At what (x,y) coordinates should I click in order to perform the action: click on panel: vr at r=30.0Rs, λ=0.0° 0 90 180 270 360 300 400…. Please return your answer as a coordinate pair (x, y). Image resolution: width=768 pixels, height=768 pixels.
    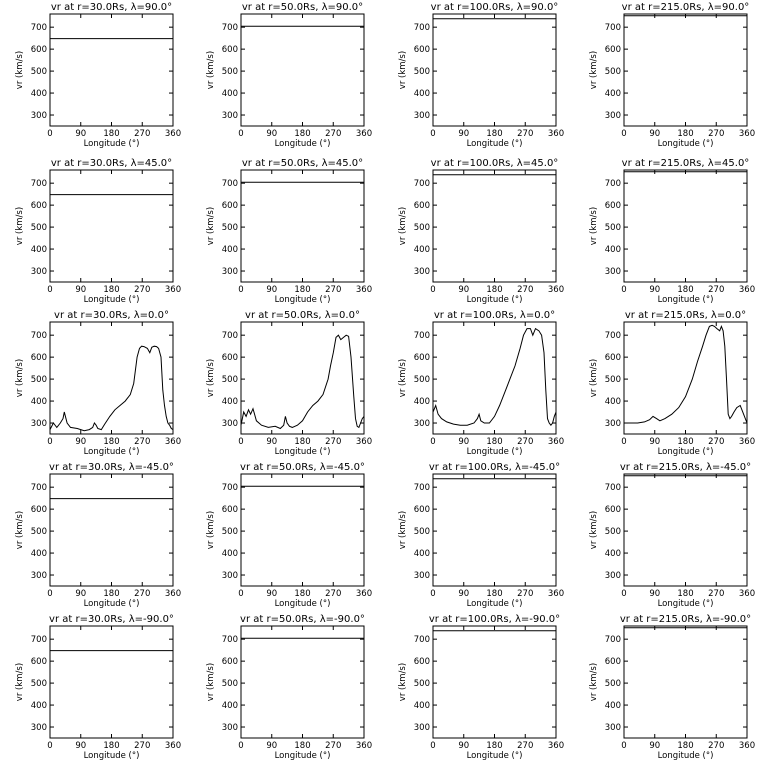
    Looking at the image, I should click on (98, 383).